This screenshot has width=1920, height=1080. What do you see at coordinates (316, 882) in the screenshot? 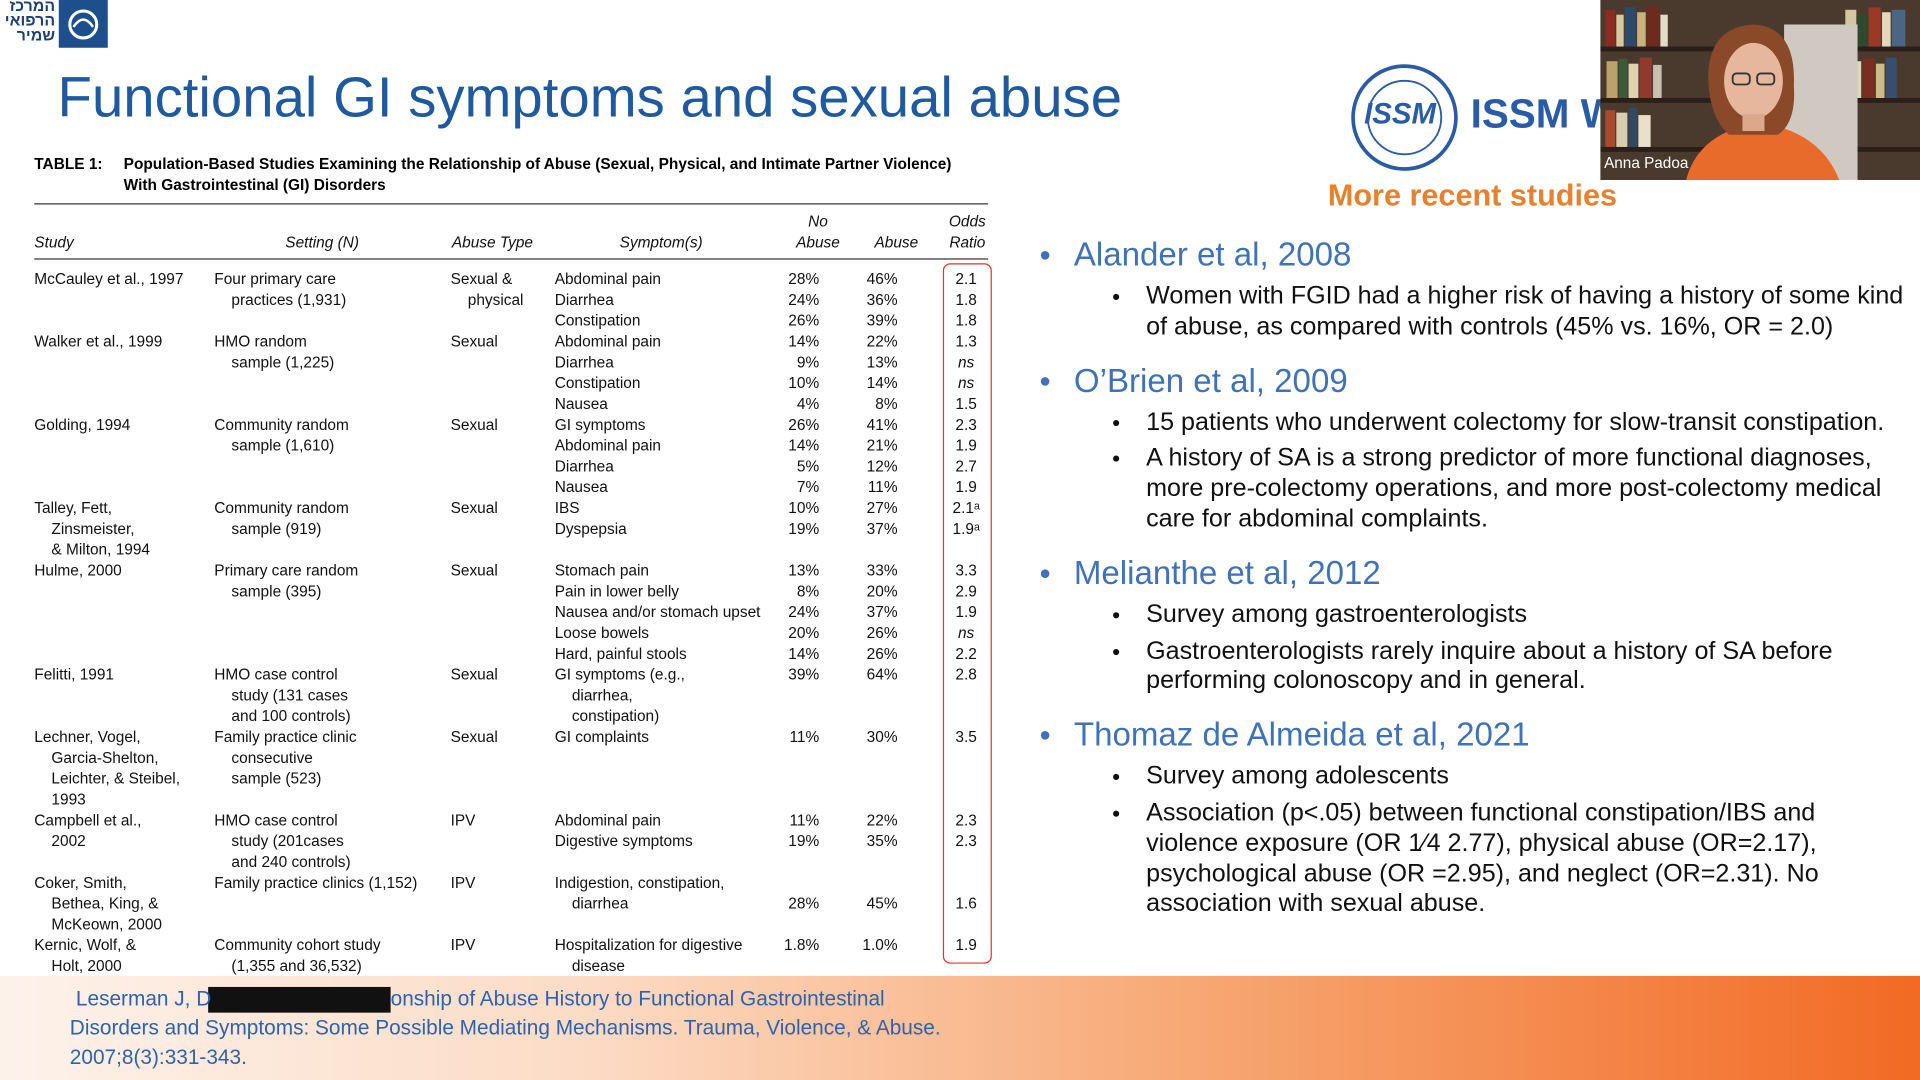
I see `setting-cell: Family practice clinics (1,152)` at bounding box center [316, 882].